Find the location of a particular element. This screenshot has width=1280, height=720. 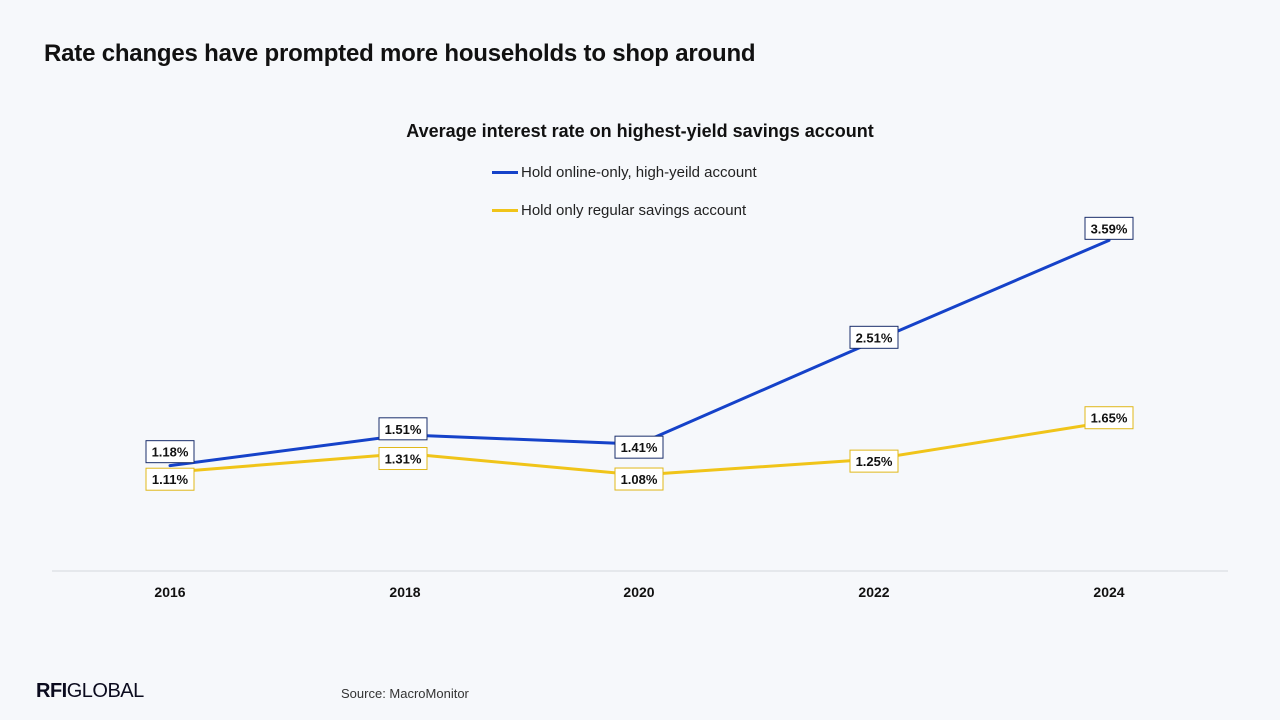

data-label-online-2024: 3.59% is located at coordinates (1109, 228).